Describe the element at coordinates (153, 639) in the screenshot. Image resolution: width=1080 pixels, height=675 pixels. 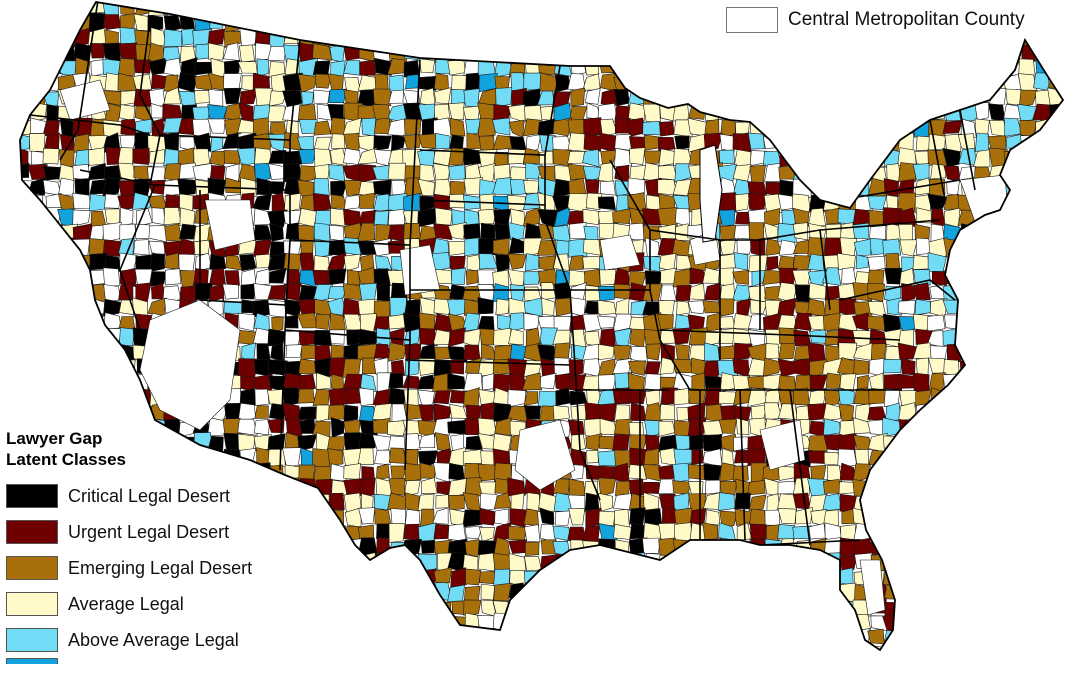
I see `legend-label: Above Average Legal` at that location.